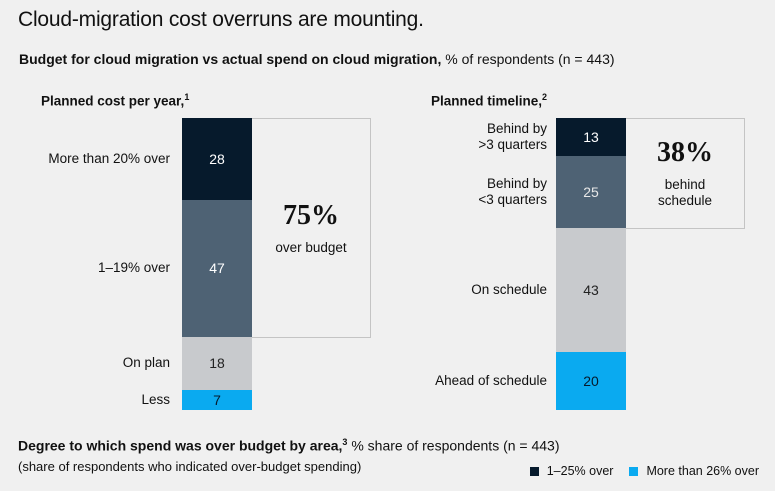 This screenshot has height=491, width=775. I want to click on data-label: 28, so click(217, 158).